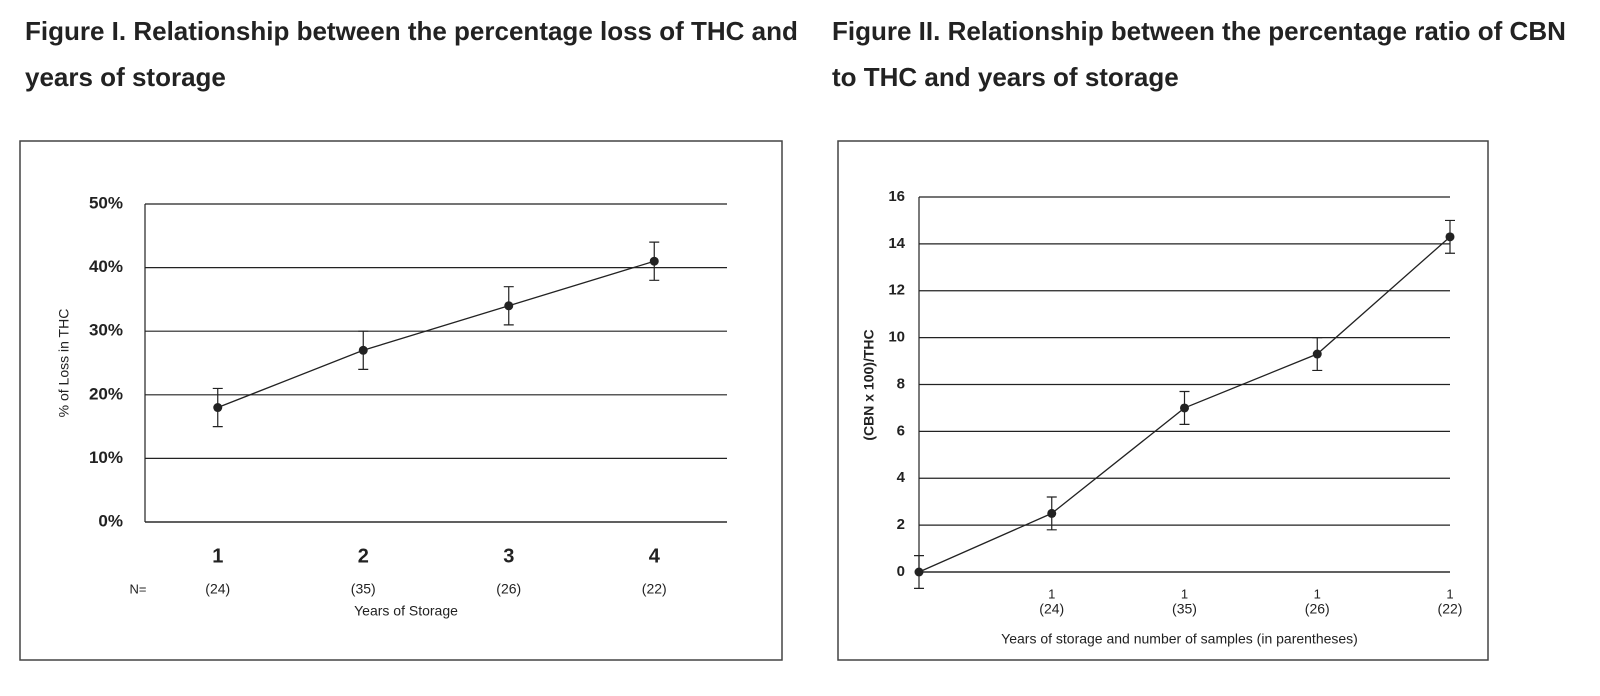 The height and width of the screenshot is (696, 1600). Describe the element at coordinates (508, 556) in the screenshot. I see `x-tick-label: 3` at that location.